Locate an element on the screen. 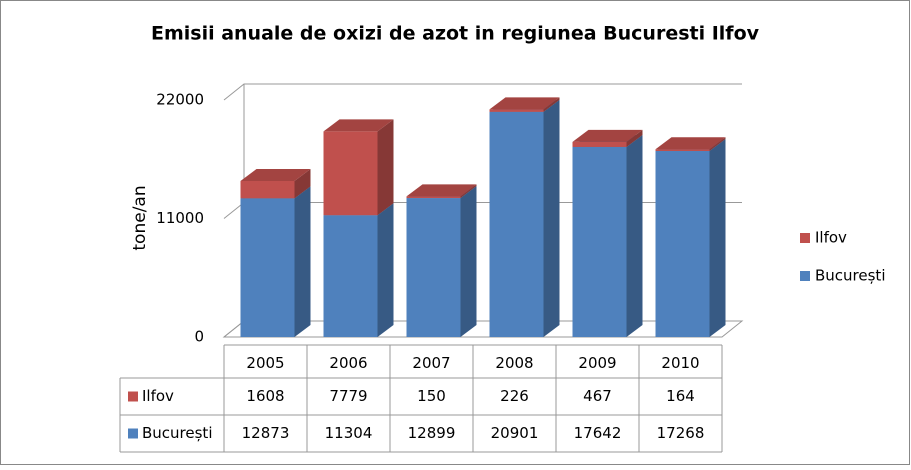  legend-label: București is located at coordinates (850, 276).